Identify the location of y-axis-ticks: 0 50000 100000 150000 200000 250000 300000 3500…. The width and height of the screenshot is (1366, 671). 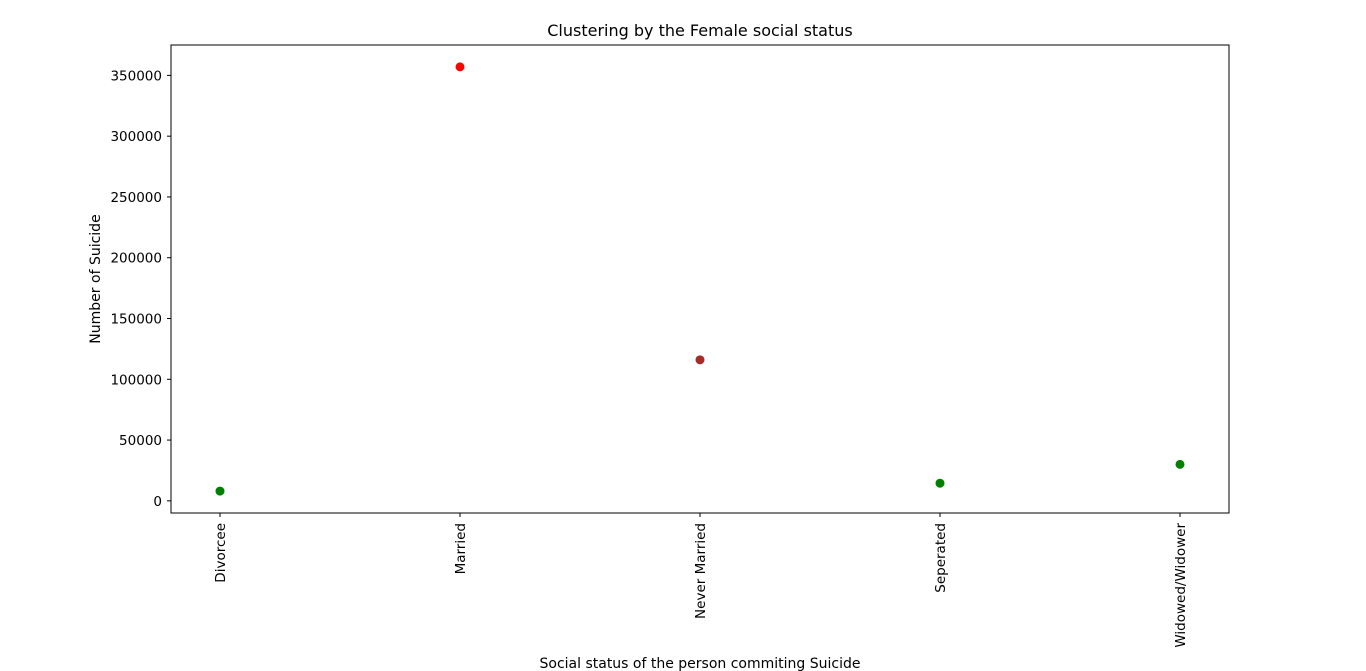
(140, 289).